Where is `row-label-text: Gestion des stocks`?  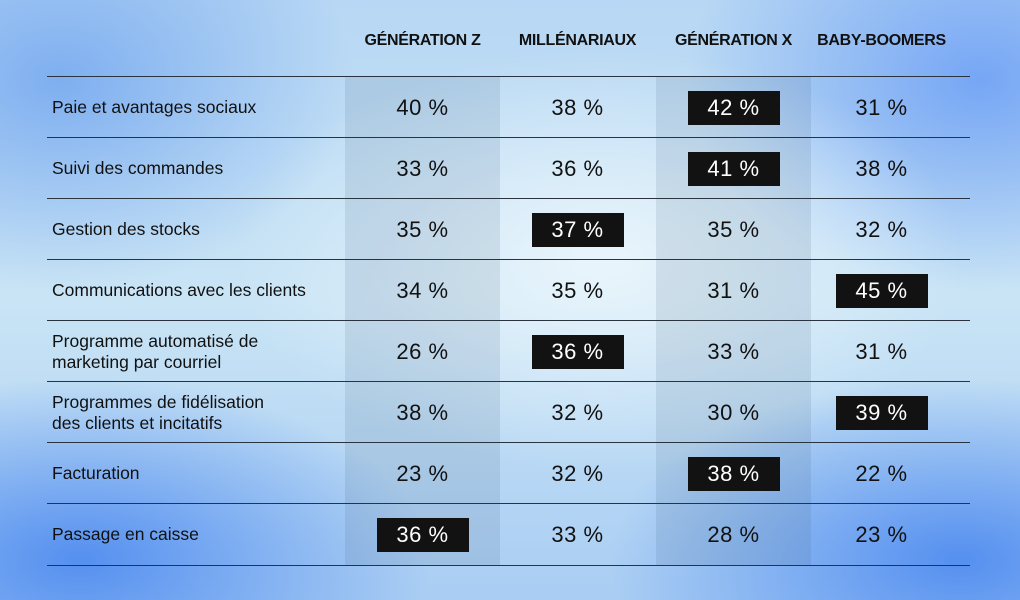 row-label-text: Gestion des stocks is located at coordinates (126, 229).